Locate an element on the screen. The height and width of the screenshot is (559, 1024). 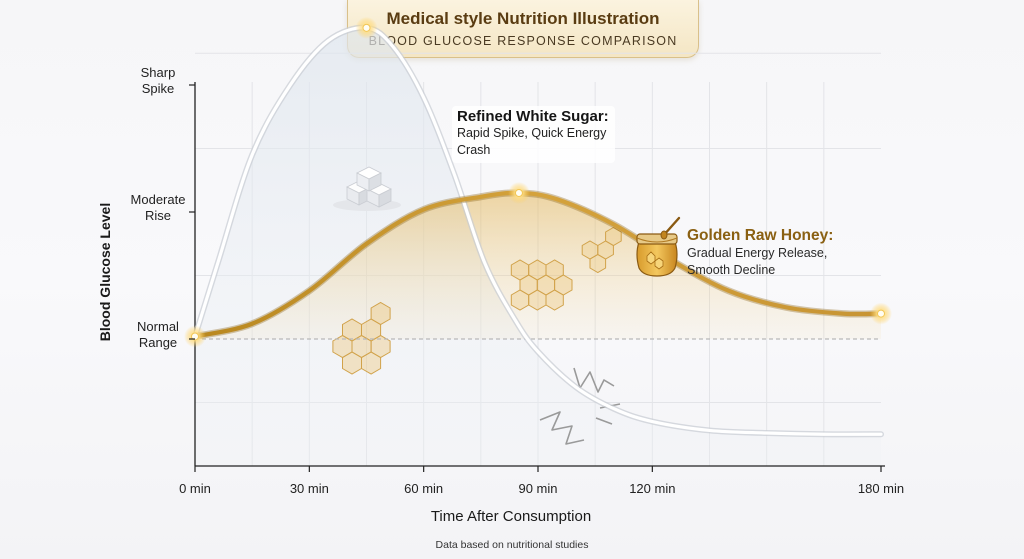
sugar-annotation-title: Refined White Sugar: is located at coordinates (533, 116).